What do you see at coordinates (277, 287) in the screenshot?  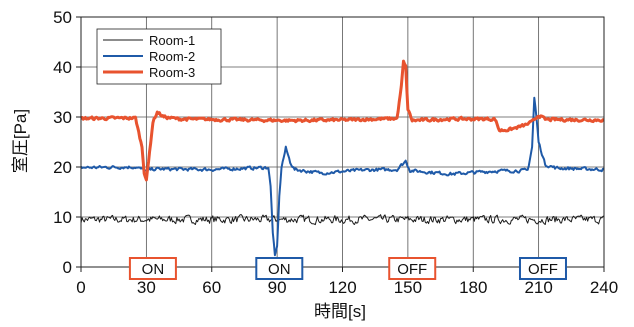 I see `x-tick-label: 90` at bounding box center [277, 287].